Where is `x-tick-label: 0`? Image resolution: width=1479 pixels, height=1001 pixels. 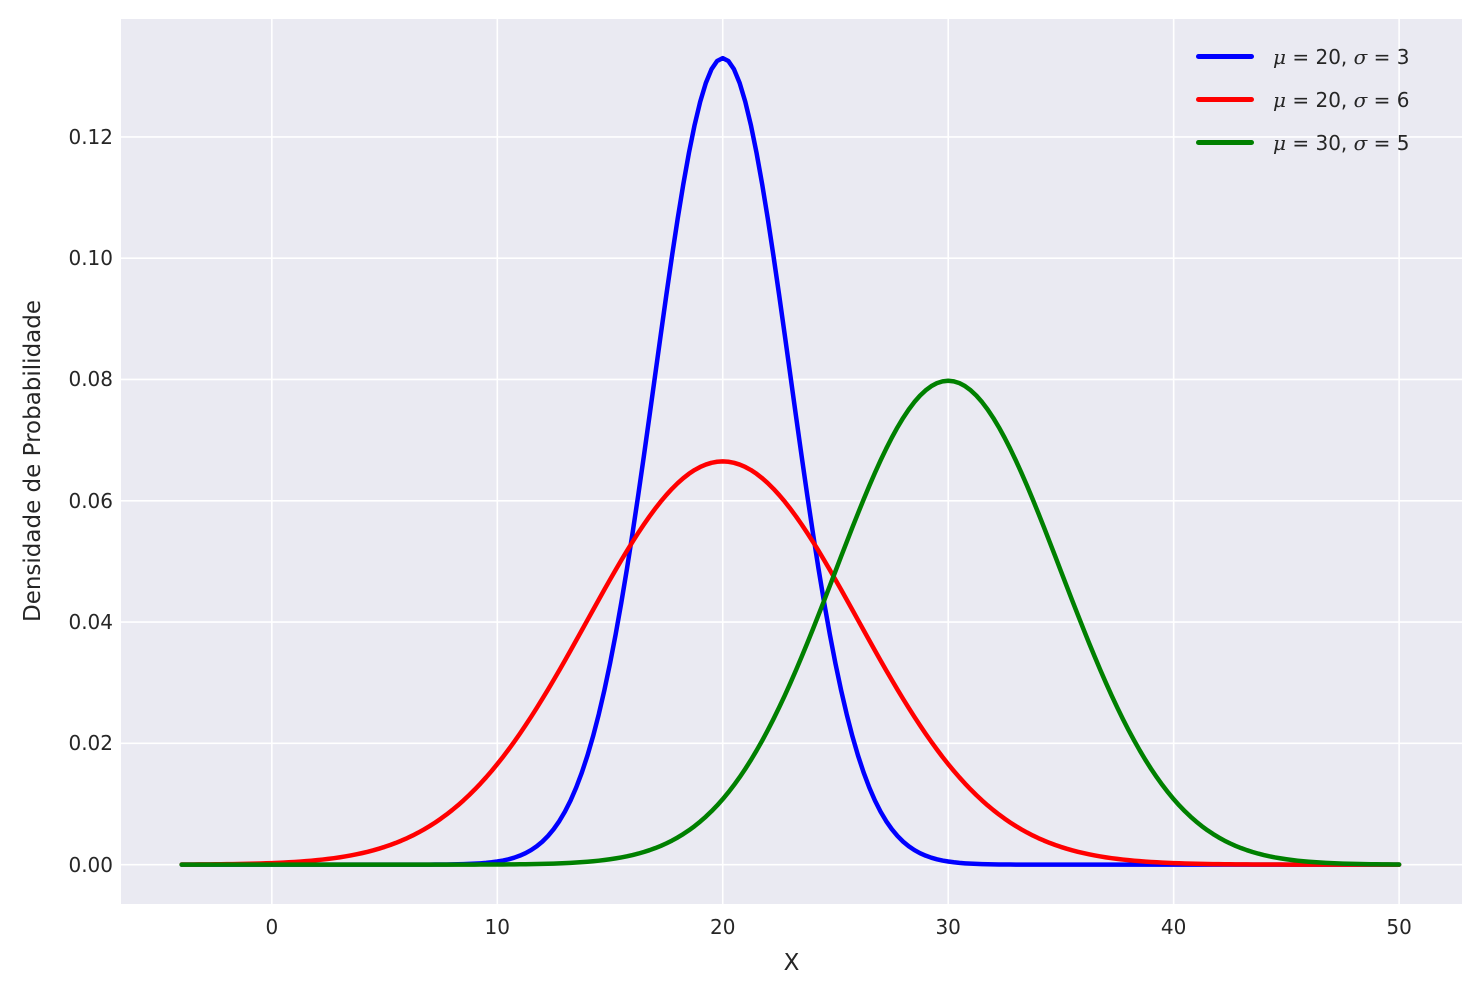 x-tick-label: 0 is located at coordinates (272, 927).